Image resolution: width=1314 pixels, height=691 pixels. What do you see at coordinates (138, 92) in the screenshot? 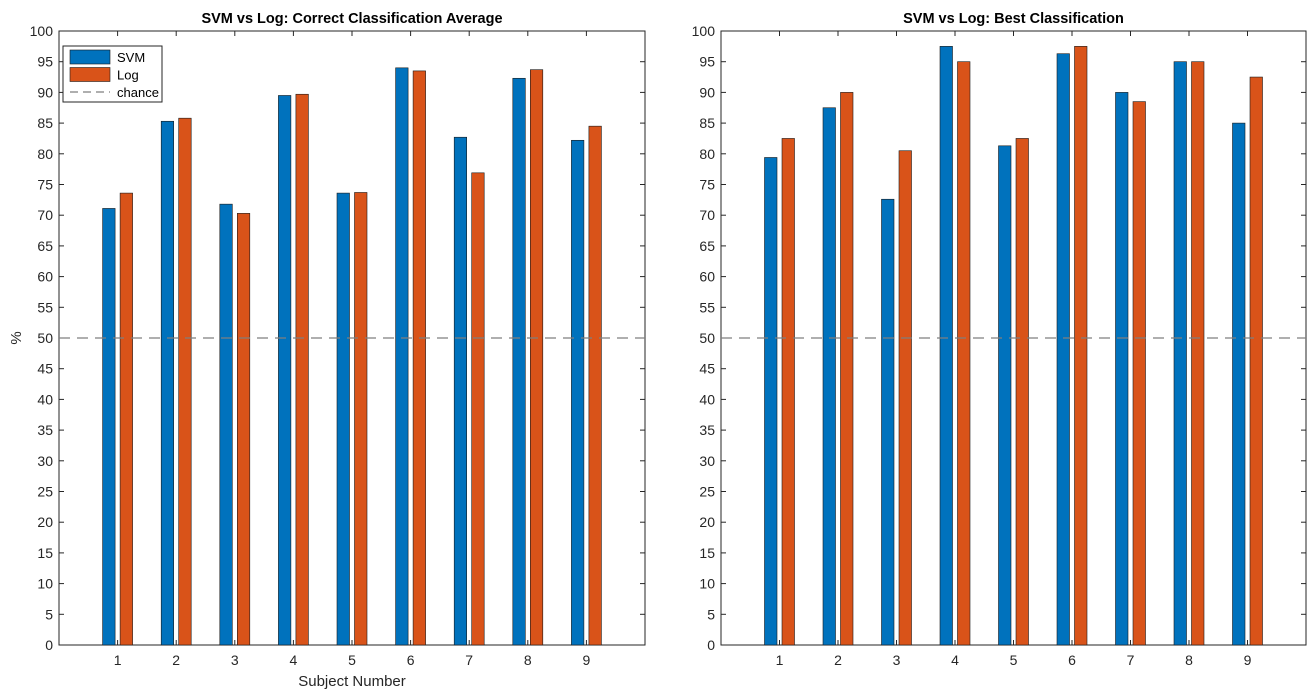
I see `legend-label-chance: chance` at bounding box center [138, 92].